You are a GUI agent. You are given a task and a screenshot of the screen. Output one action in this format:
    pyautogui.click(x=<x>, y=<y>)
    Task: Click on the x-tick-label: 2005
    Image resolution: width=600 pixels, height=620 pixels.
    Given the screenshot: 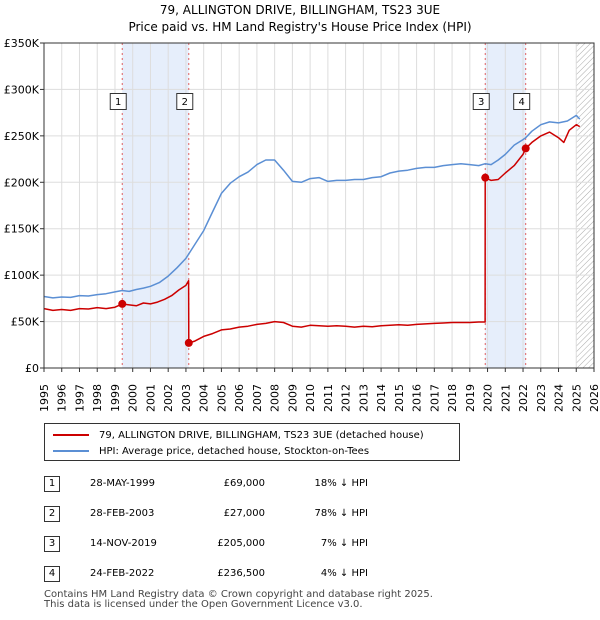 What is the action you would take?
    pyautogui.click(x=221, y=398)
    